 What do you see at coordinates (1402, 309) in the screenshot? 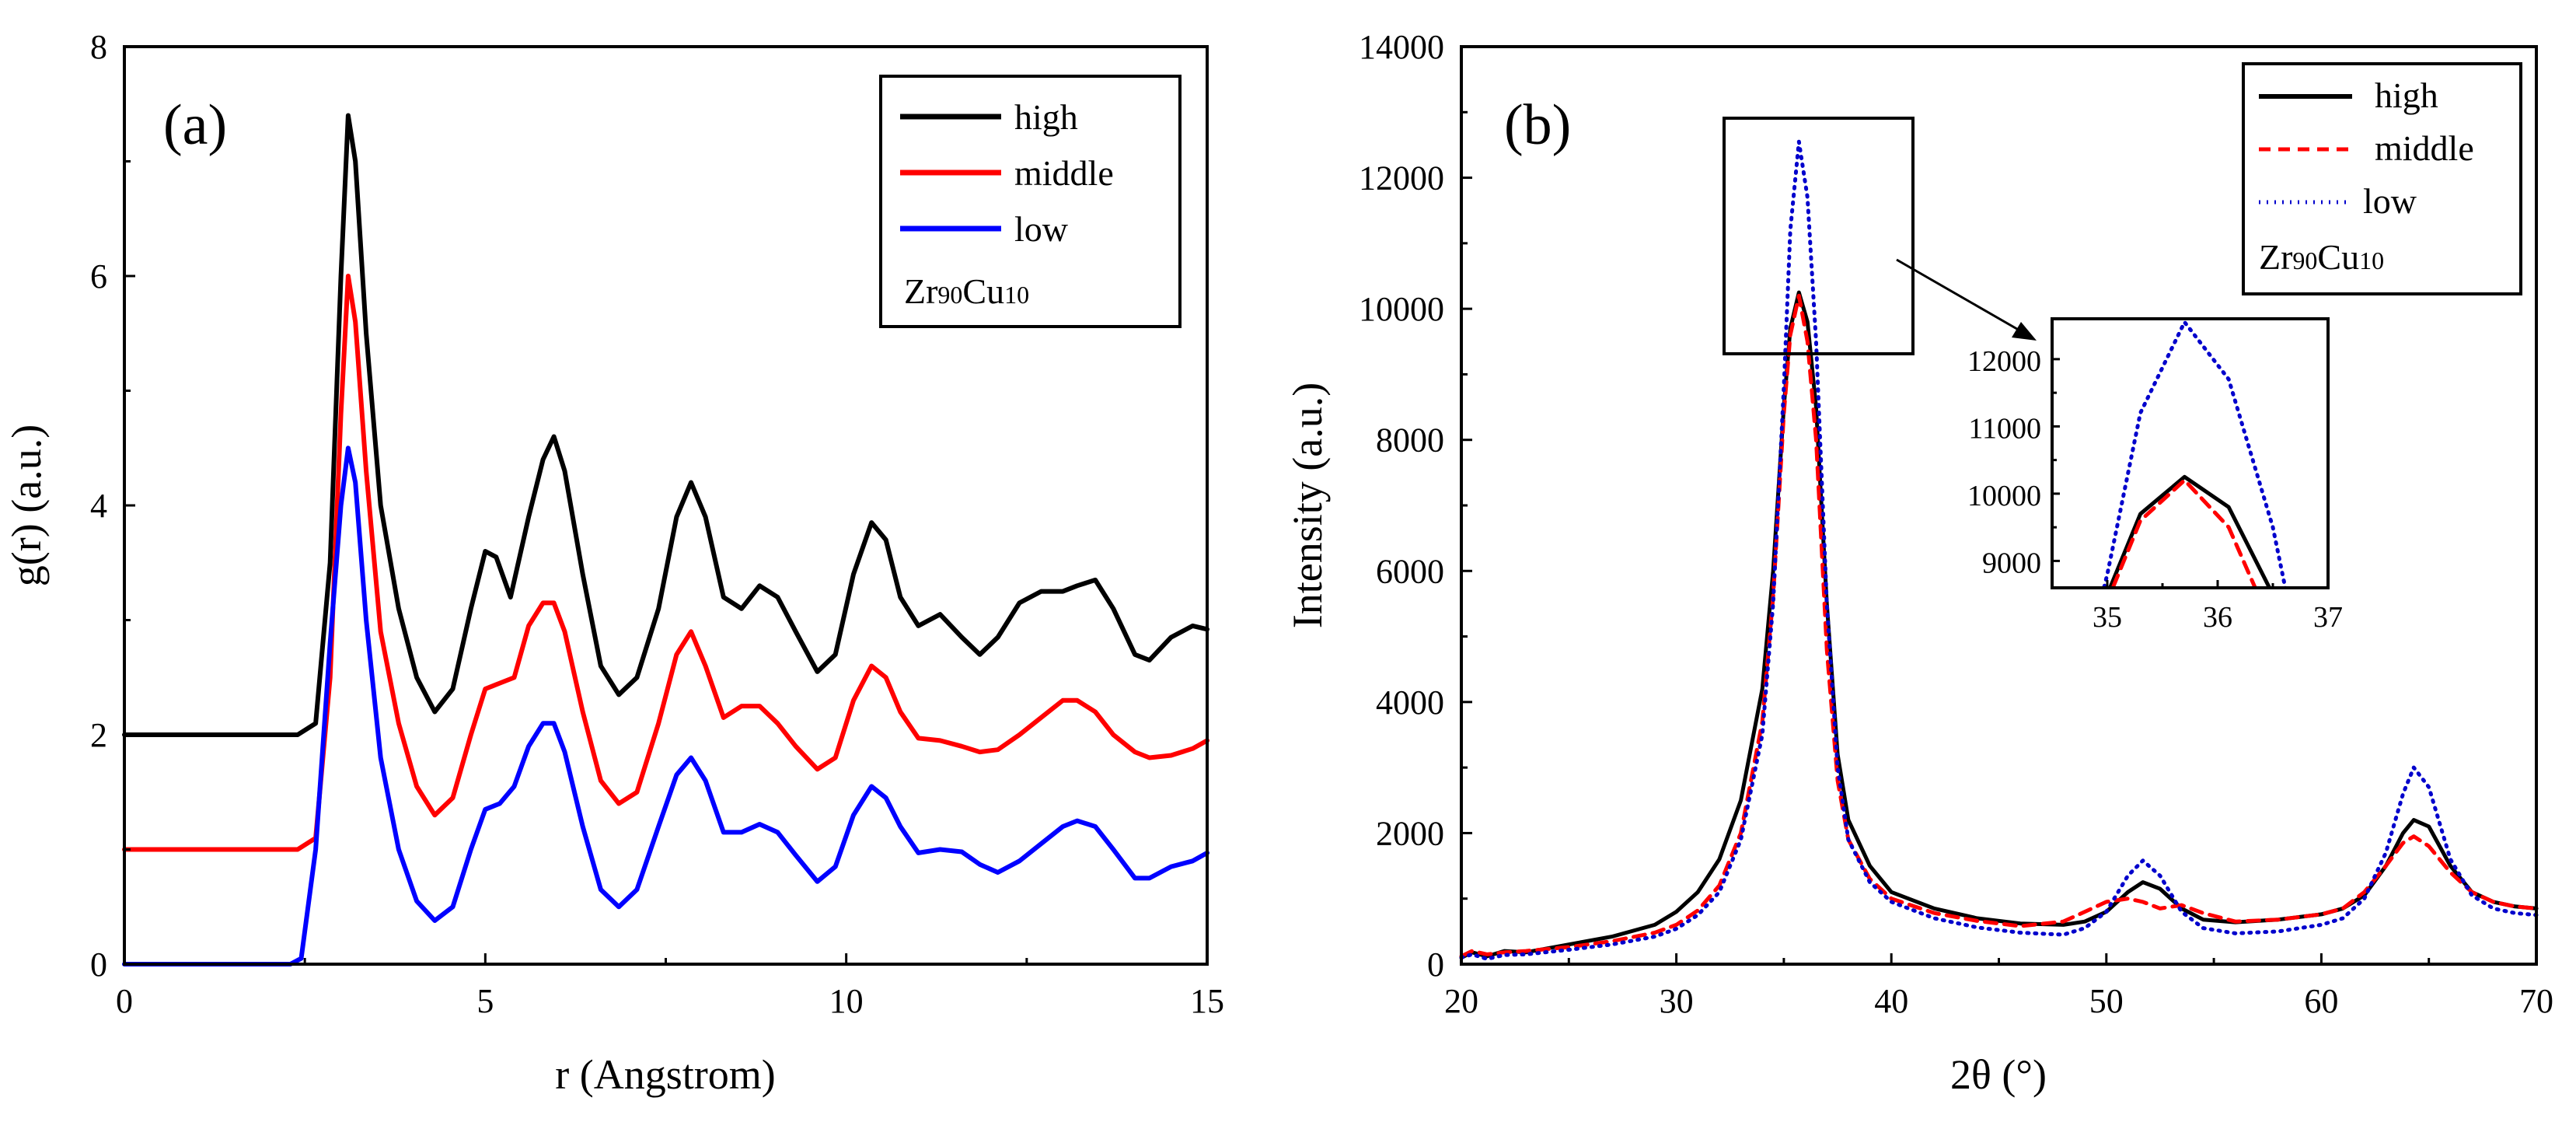
I see `b-y-tick-label: 10000` at bounding box center [1402, 309].